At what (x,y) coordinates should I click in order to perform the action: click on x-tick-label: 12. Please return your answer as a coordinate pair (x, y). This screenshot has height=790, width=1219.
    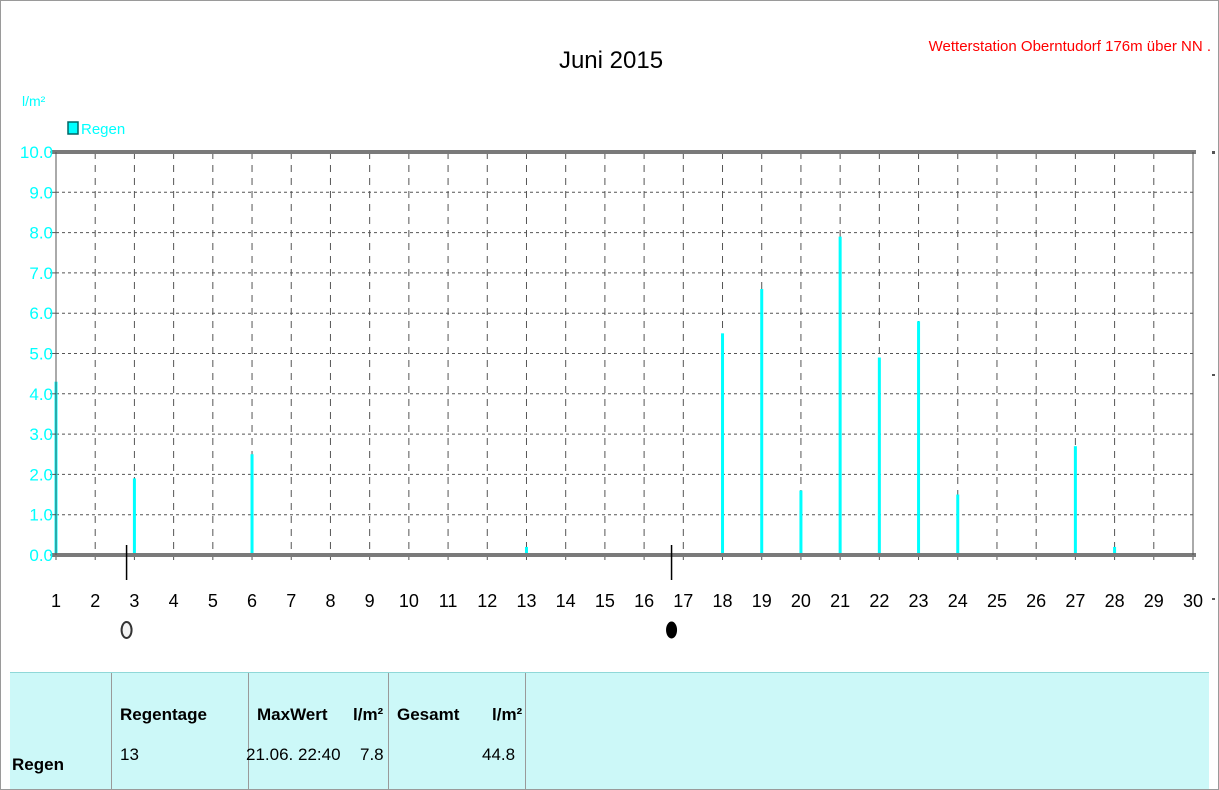
    Looking at the image, I should click on (487, 601).